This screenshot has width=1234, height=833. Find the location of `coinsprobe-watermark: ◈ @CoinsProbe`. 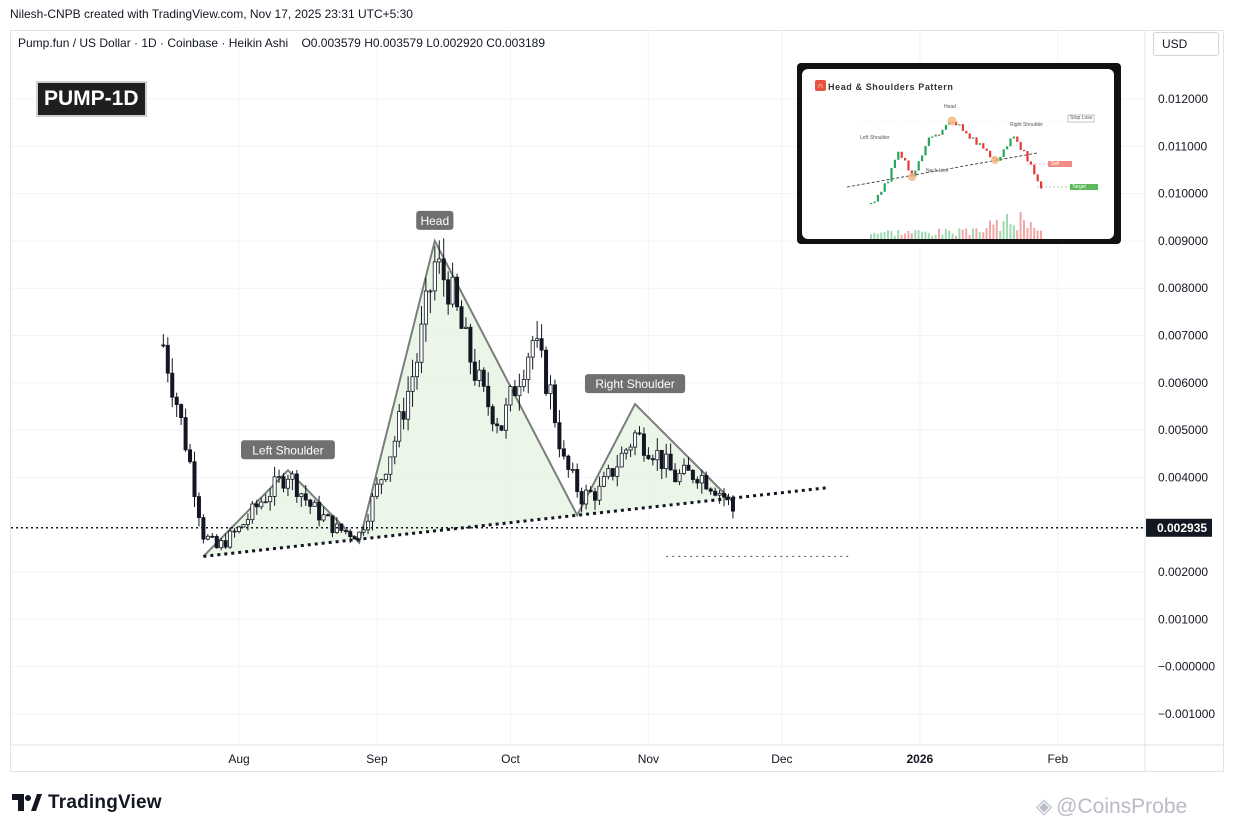

coinsprobe-watermark: ◈ @CoinsProbe is located at coordinates (1111, 806).